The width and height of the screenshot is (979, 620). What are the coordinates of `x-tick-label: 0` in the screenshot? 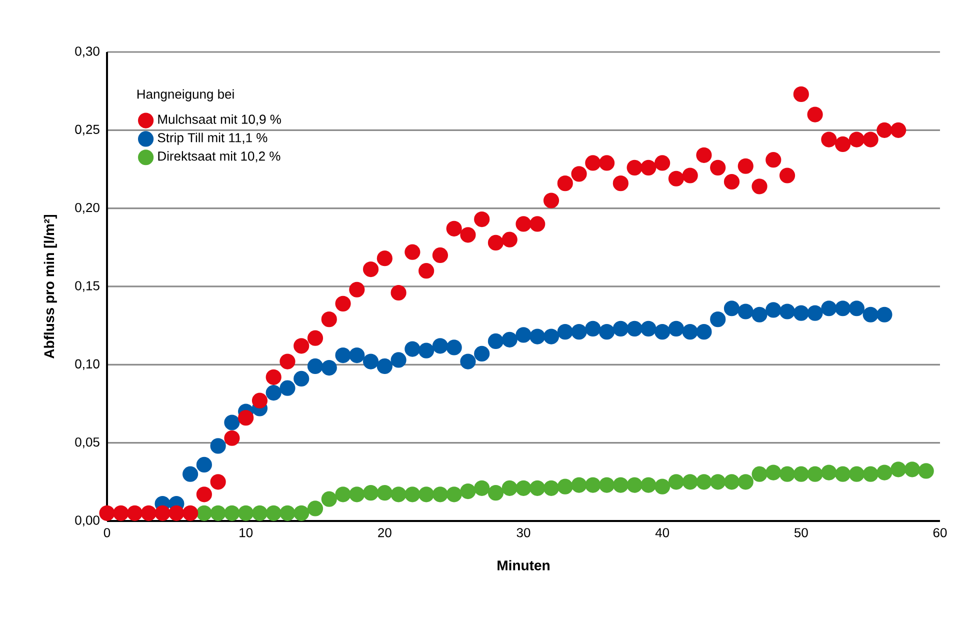 It's located at (107, 533).